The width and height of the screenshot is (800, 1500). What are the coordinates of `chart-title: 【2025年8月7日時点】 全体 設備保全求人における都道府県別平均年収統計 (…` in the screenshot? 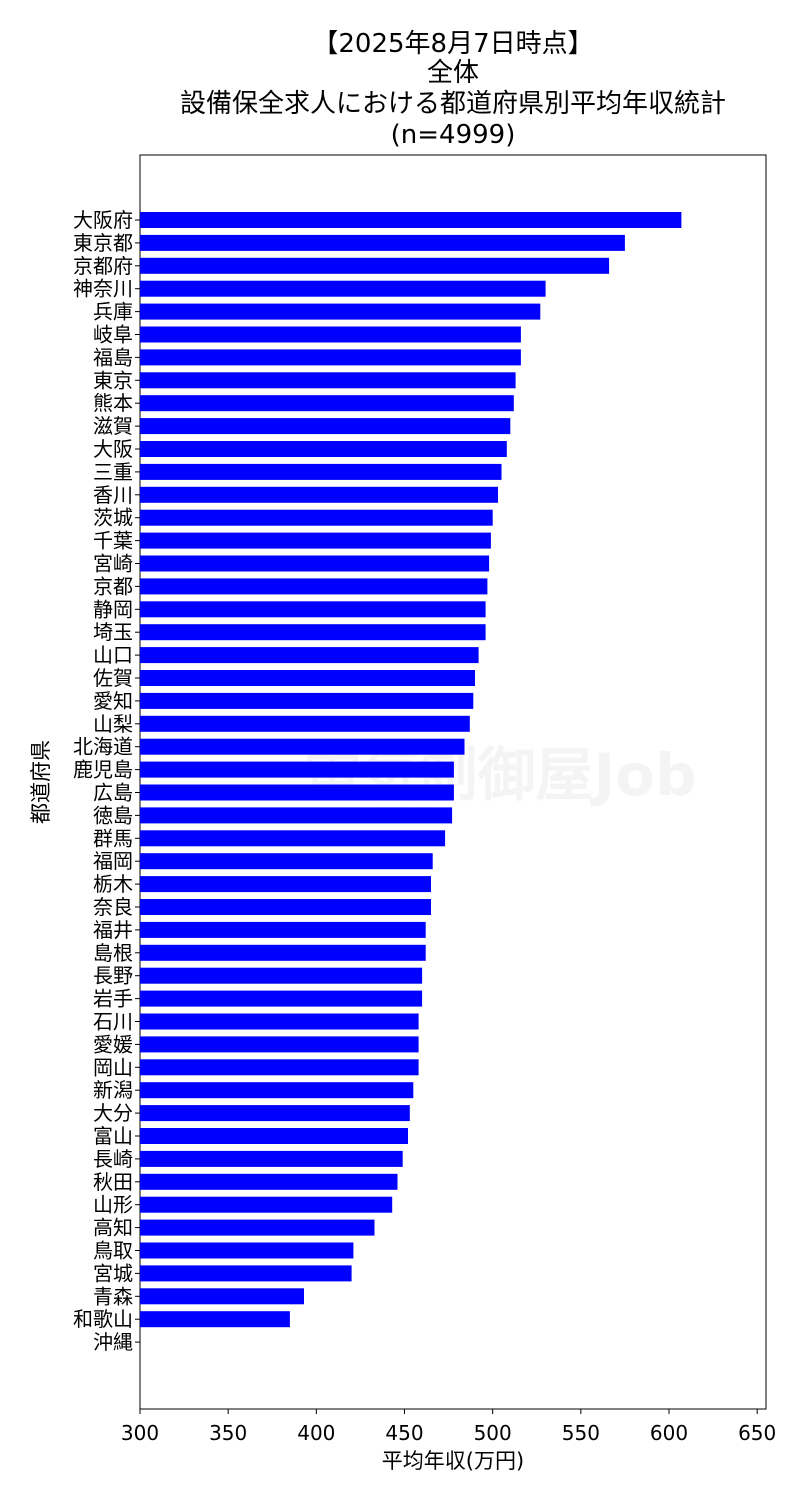 It's located at (453, 89).